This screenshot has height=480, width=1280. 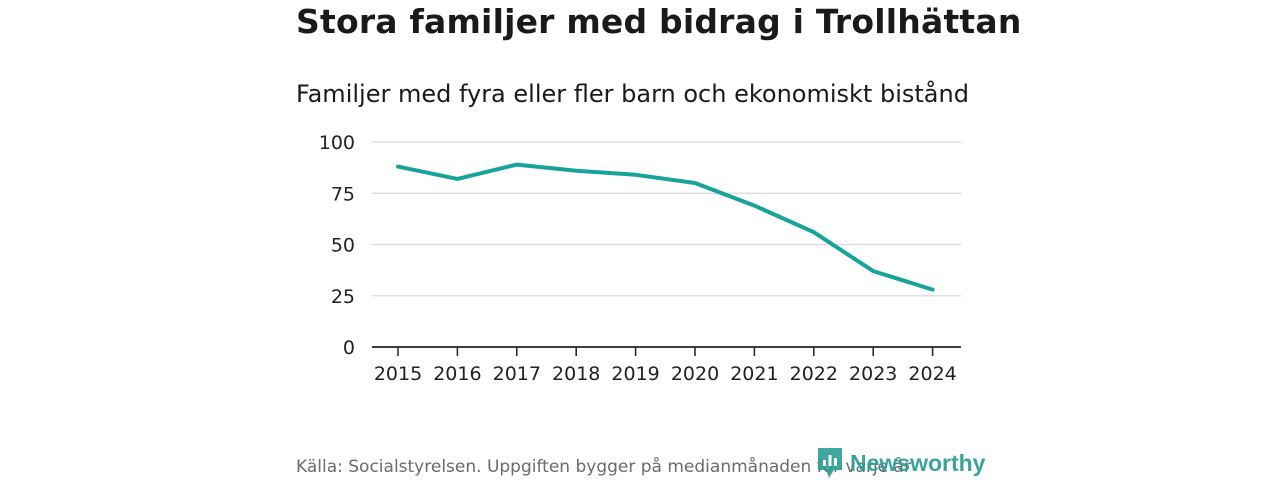 I want to click on y-tick-label-50: 50, so click(x=343, y=246).